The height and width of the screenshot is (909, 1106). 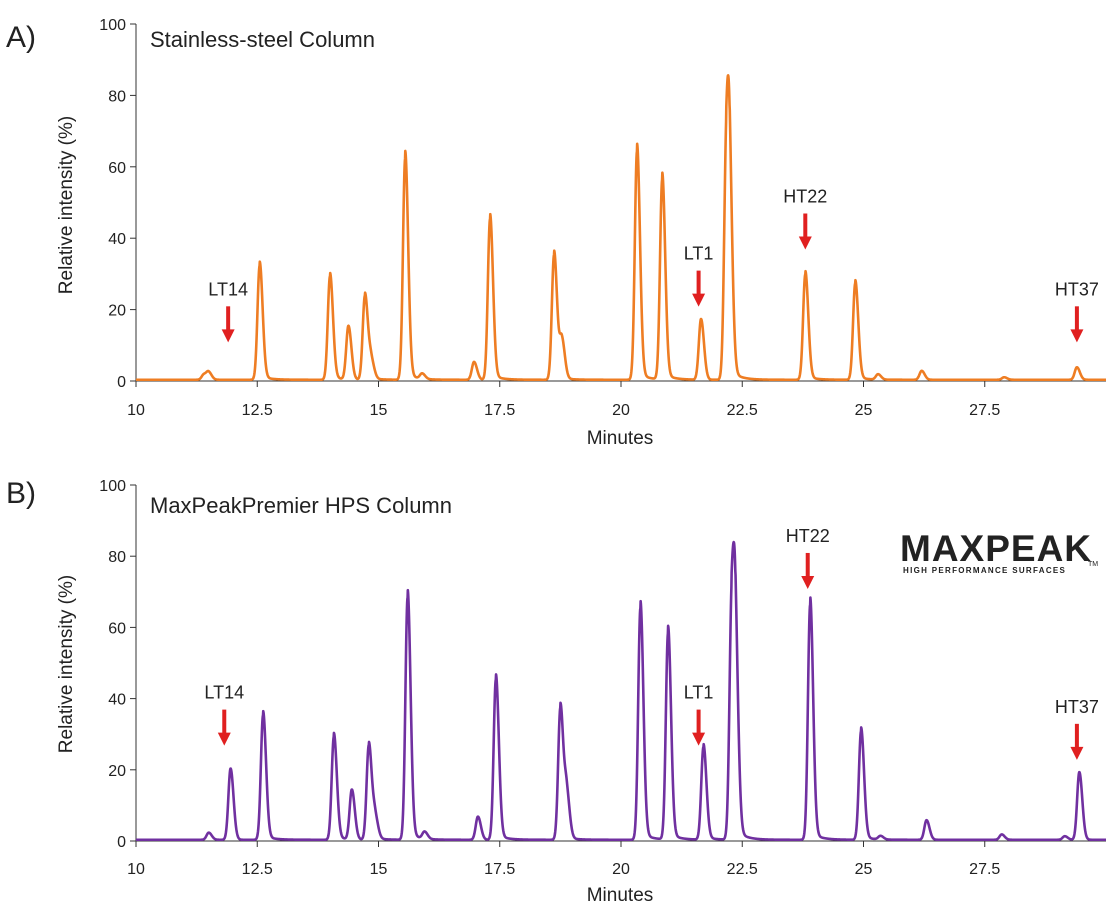 I want to click on maxpeak-logo-wordmark: MAXPEAK, so click(x=996, y=548).